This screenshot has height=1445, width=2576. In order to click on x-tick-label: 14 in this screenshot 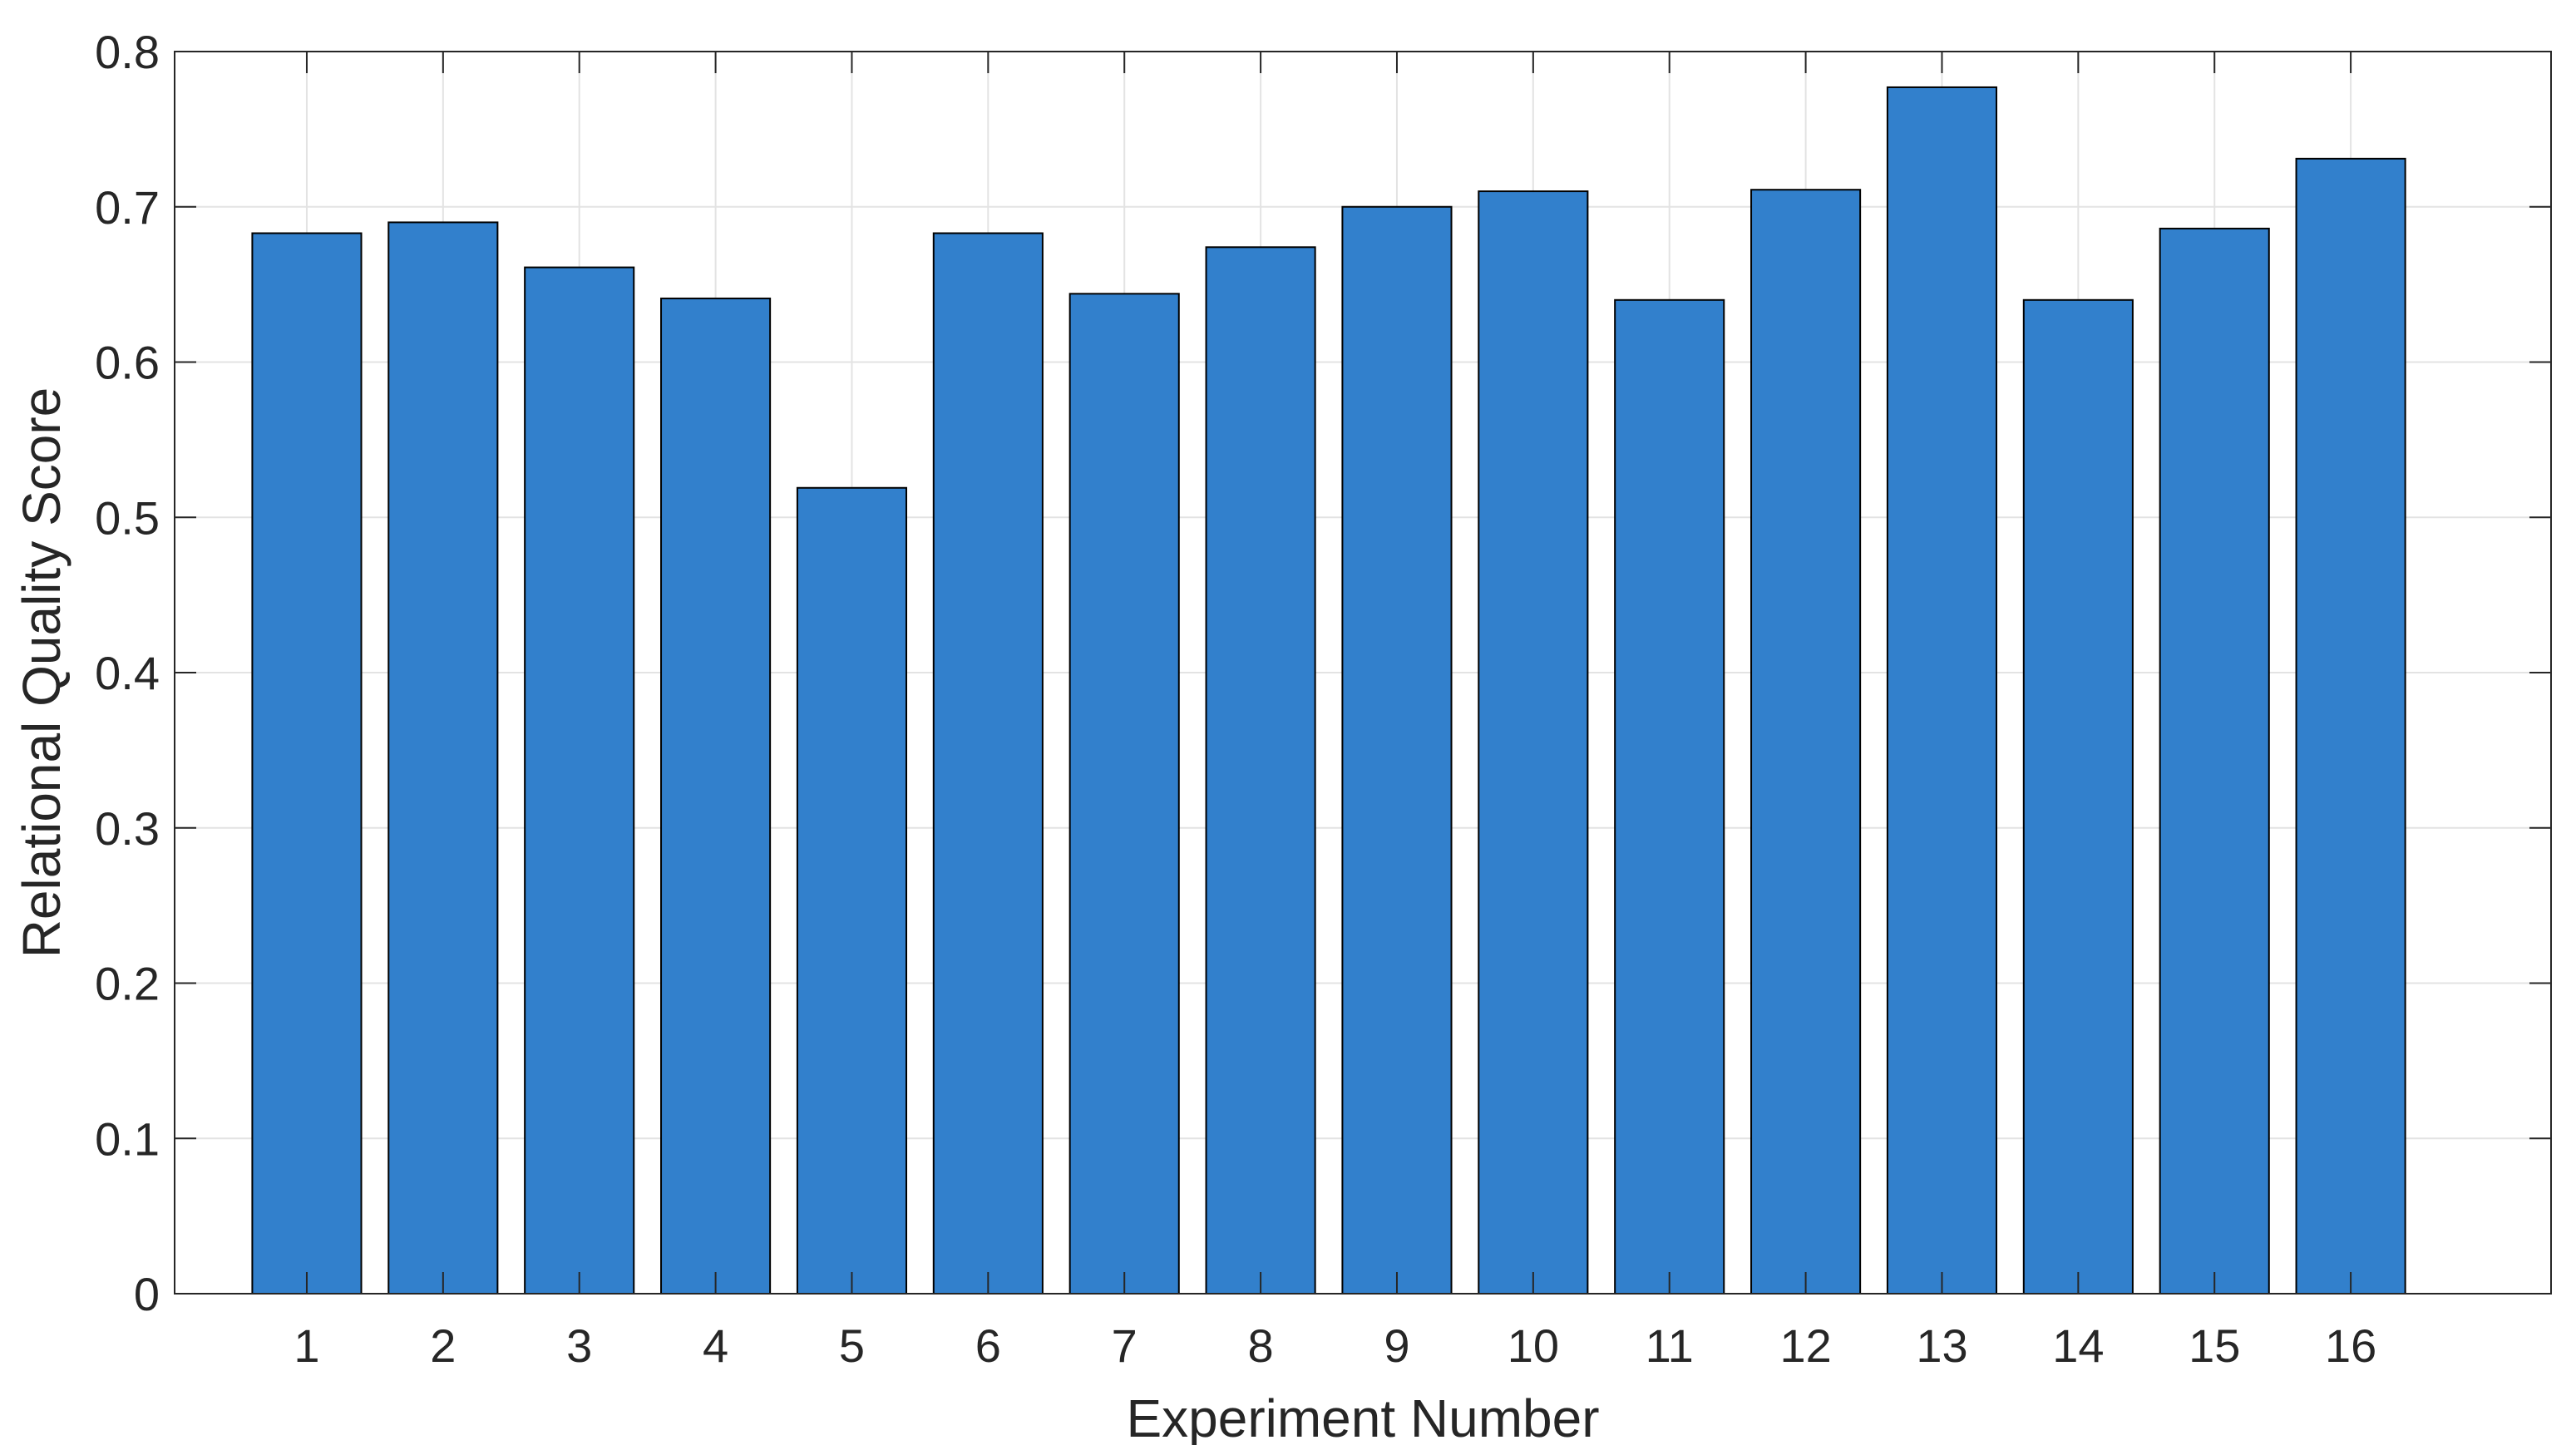, I will do `click(2078, 1345)`.